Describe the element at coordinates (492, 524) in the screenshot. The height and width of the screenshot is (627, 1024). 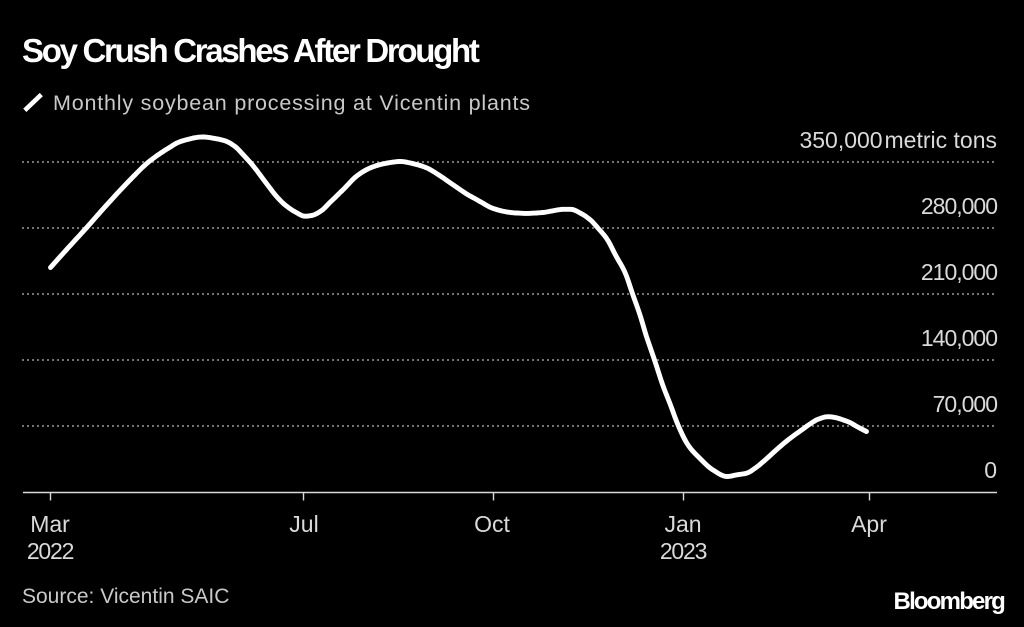
I see `svg-text: Oct` at that location.